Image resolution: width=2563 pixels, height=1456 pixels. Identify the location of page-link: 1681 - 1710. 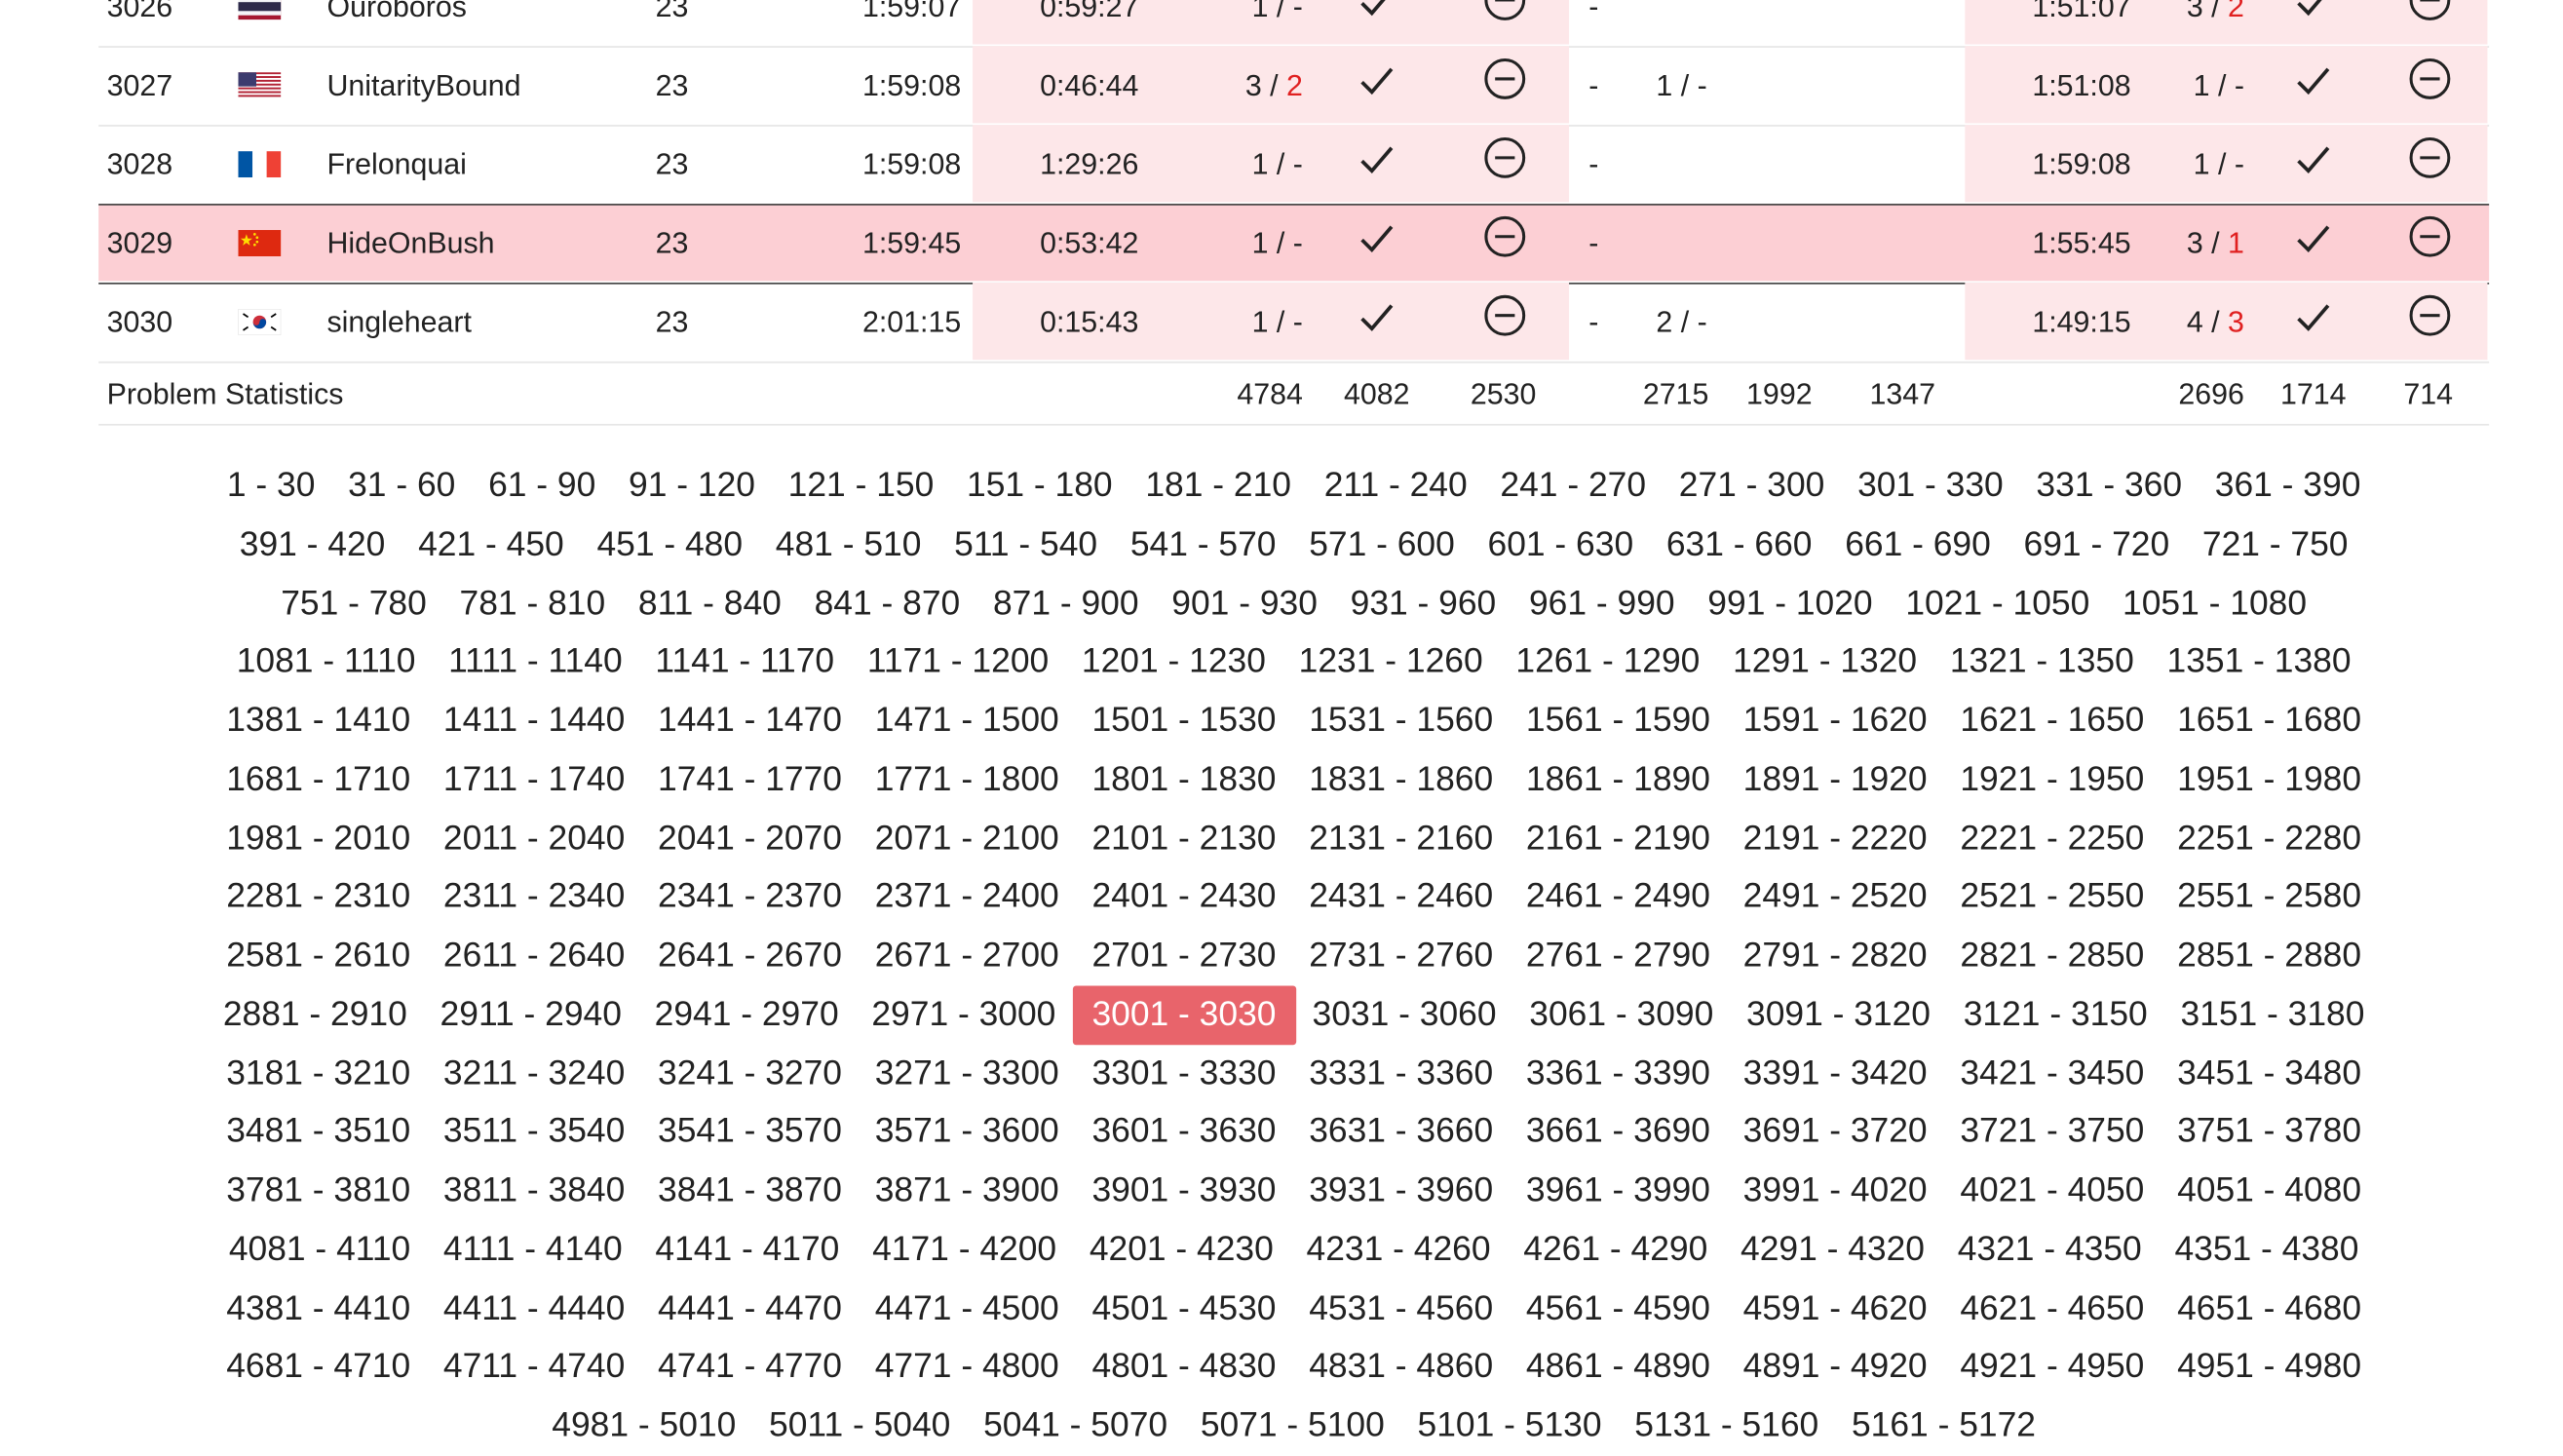
(318, 779).